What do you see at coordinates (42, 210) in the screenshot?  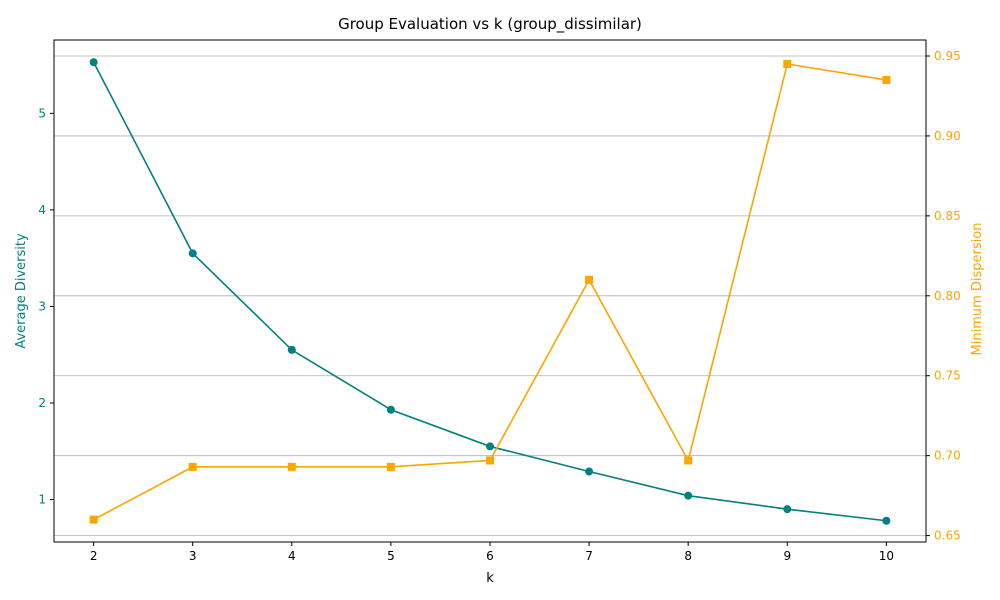 I see `y-left-tick-label: 4` at bounding box center [42, 210].